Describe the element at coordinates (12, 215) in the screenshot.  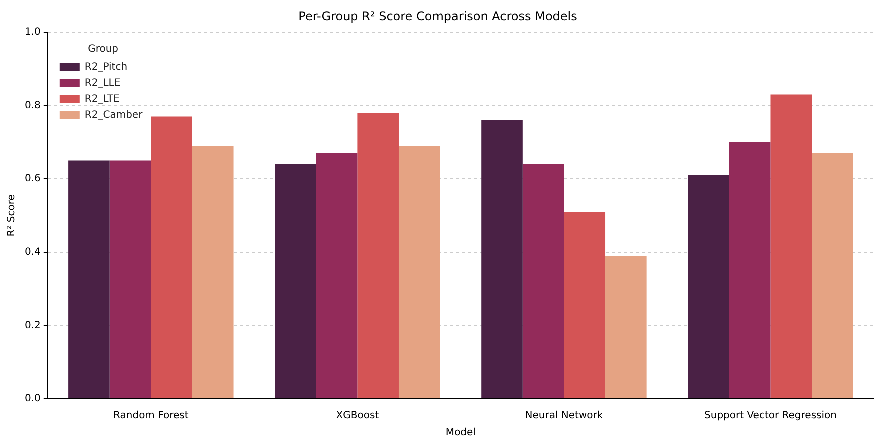
I see `y-axis-title: R² Score` at that location.